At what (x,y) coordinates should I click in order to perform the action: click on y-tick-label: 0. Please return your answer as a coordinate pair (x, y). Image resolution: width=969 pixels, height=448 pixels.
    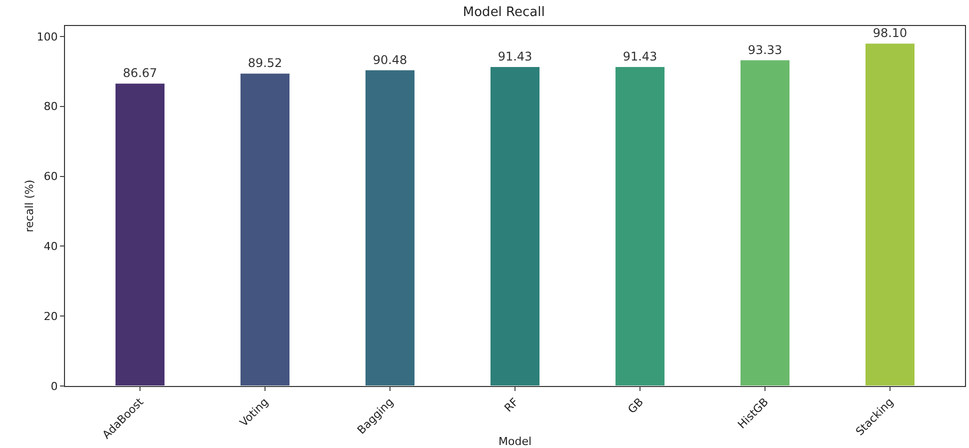
    Looking at the image, I should click on (54, 386).